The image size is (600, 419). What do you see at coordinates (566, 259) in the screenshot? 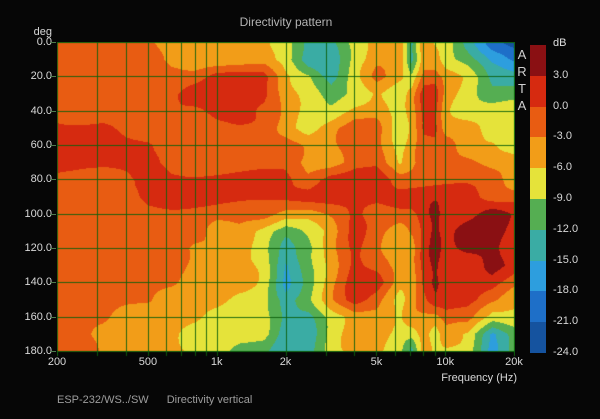
I see `colorbar-tick-label: -15.0` at bounding box center [566, 259].